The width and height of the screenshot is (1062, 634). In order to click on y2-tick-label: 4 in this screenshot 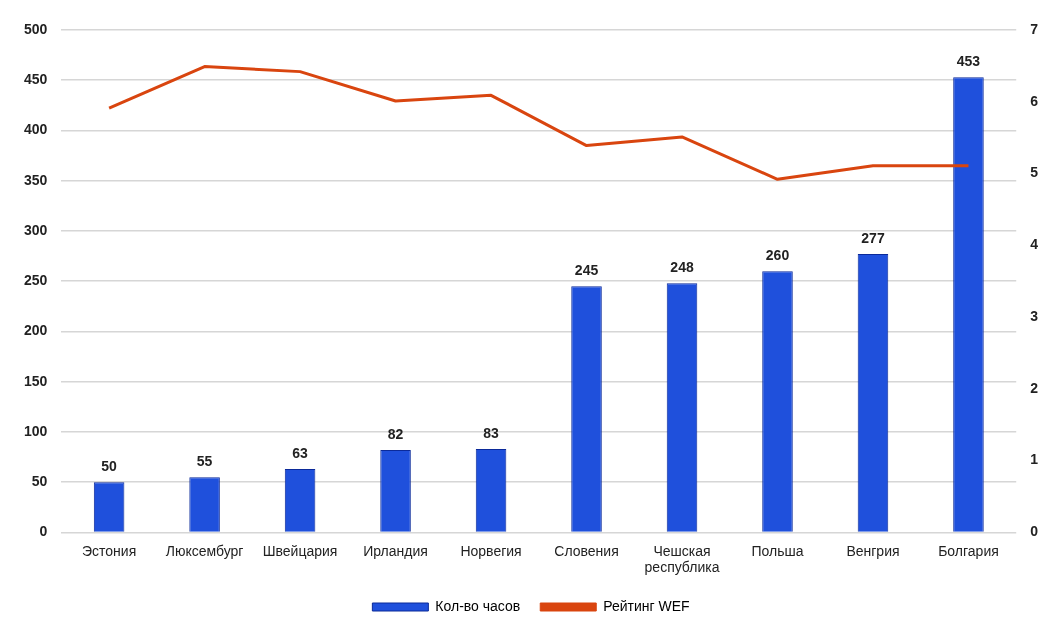, I will do `click(1034, 244)`.